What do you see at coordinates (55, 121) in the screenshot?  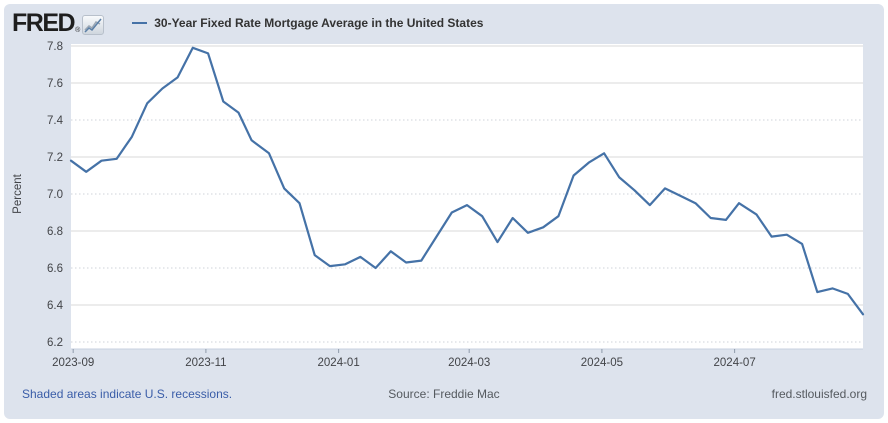 I see `y-axis-label: 7.4` at bounding box center [55, 121].